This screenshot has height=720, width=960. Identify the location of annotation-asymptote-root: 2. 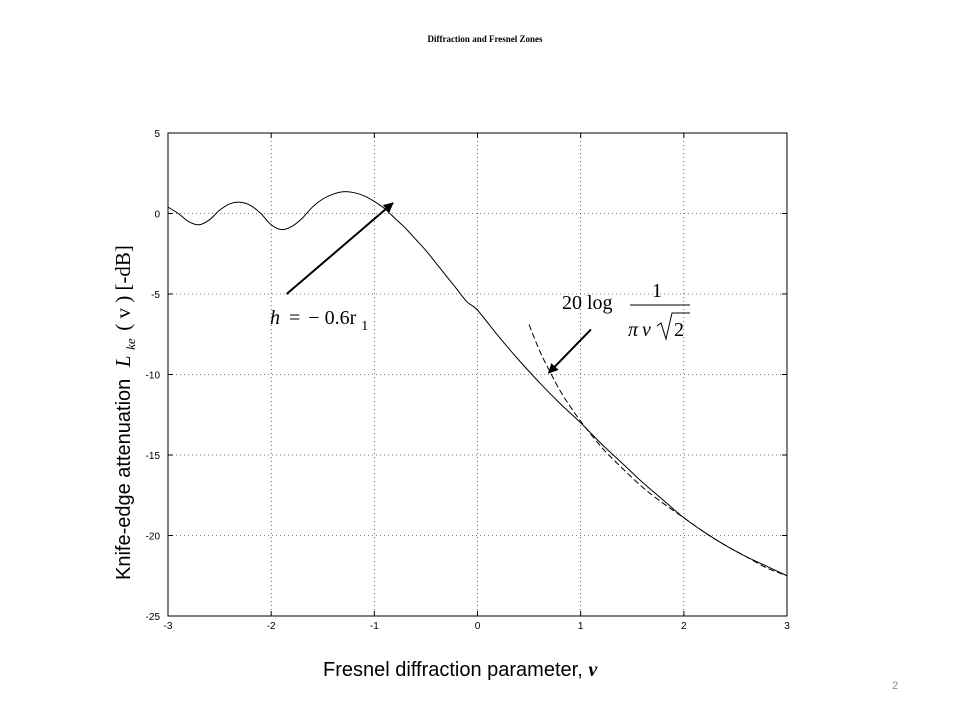
(679, 330).